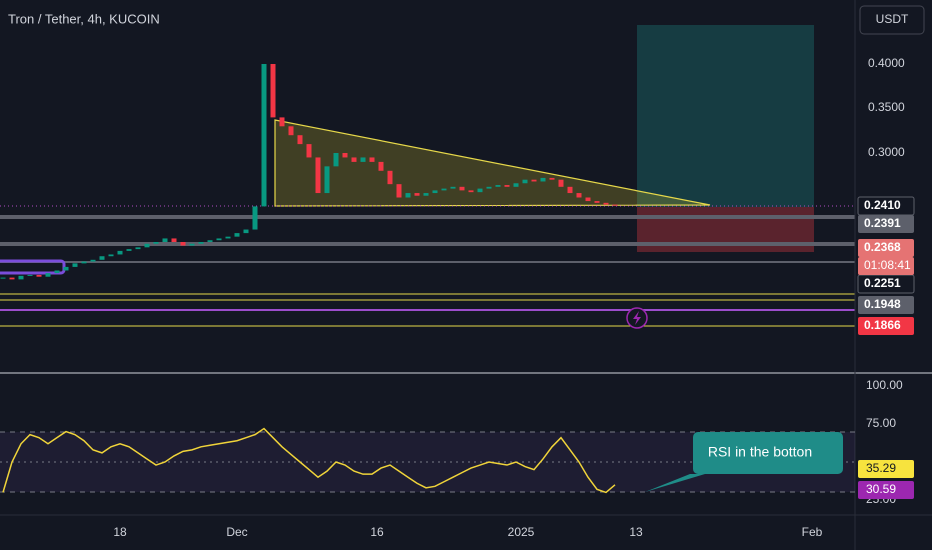  I want to click on price-axis-label: 0.3500, so click(886, 107).